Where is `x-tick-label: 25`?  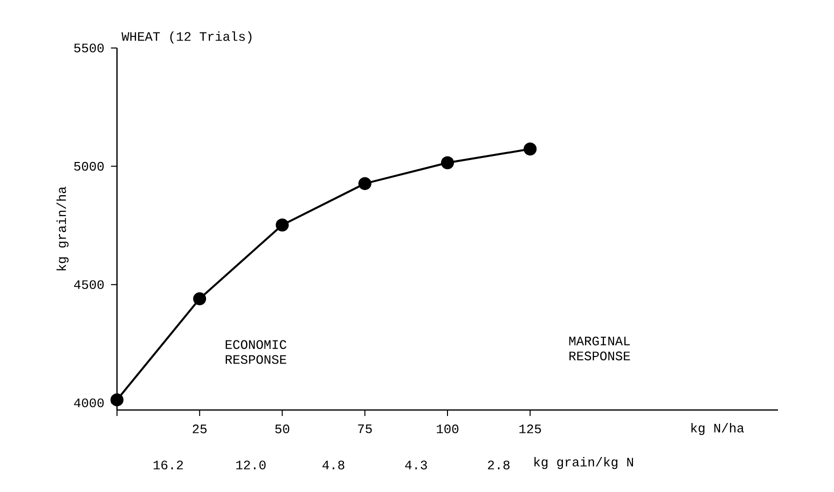
x-tick-label: 25 is located at coordinates (199, 429).